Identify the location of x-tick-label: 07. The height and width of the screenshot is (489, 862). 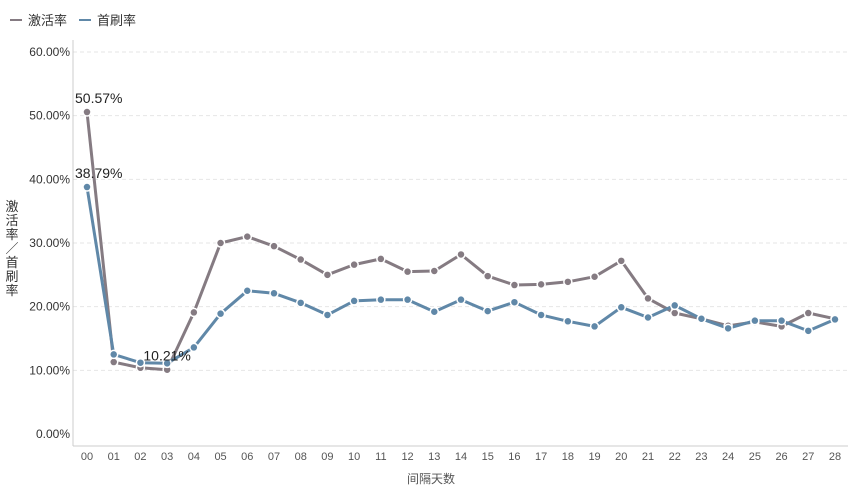
(274, 457).